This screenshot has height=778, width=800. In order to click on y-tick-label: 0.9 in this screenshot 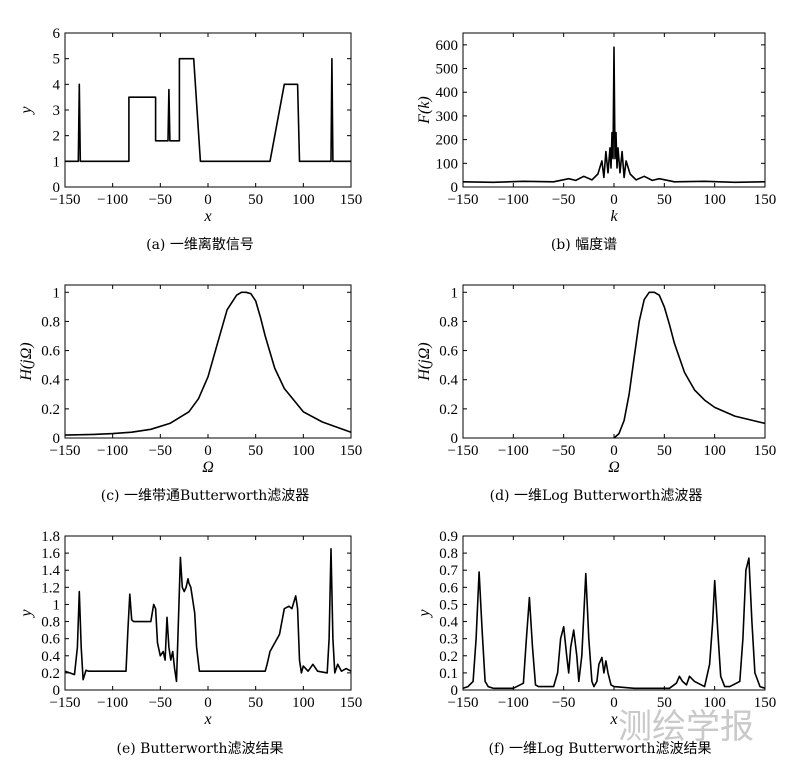, I will do `click(448, 537)`.